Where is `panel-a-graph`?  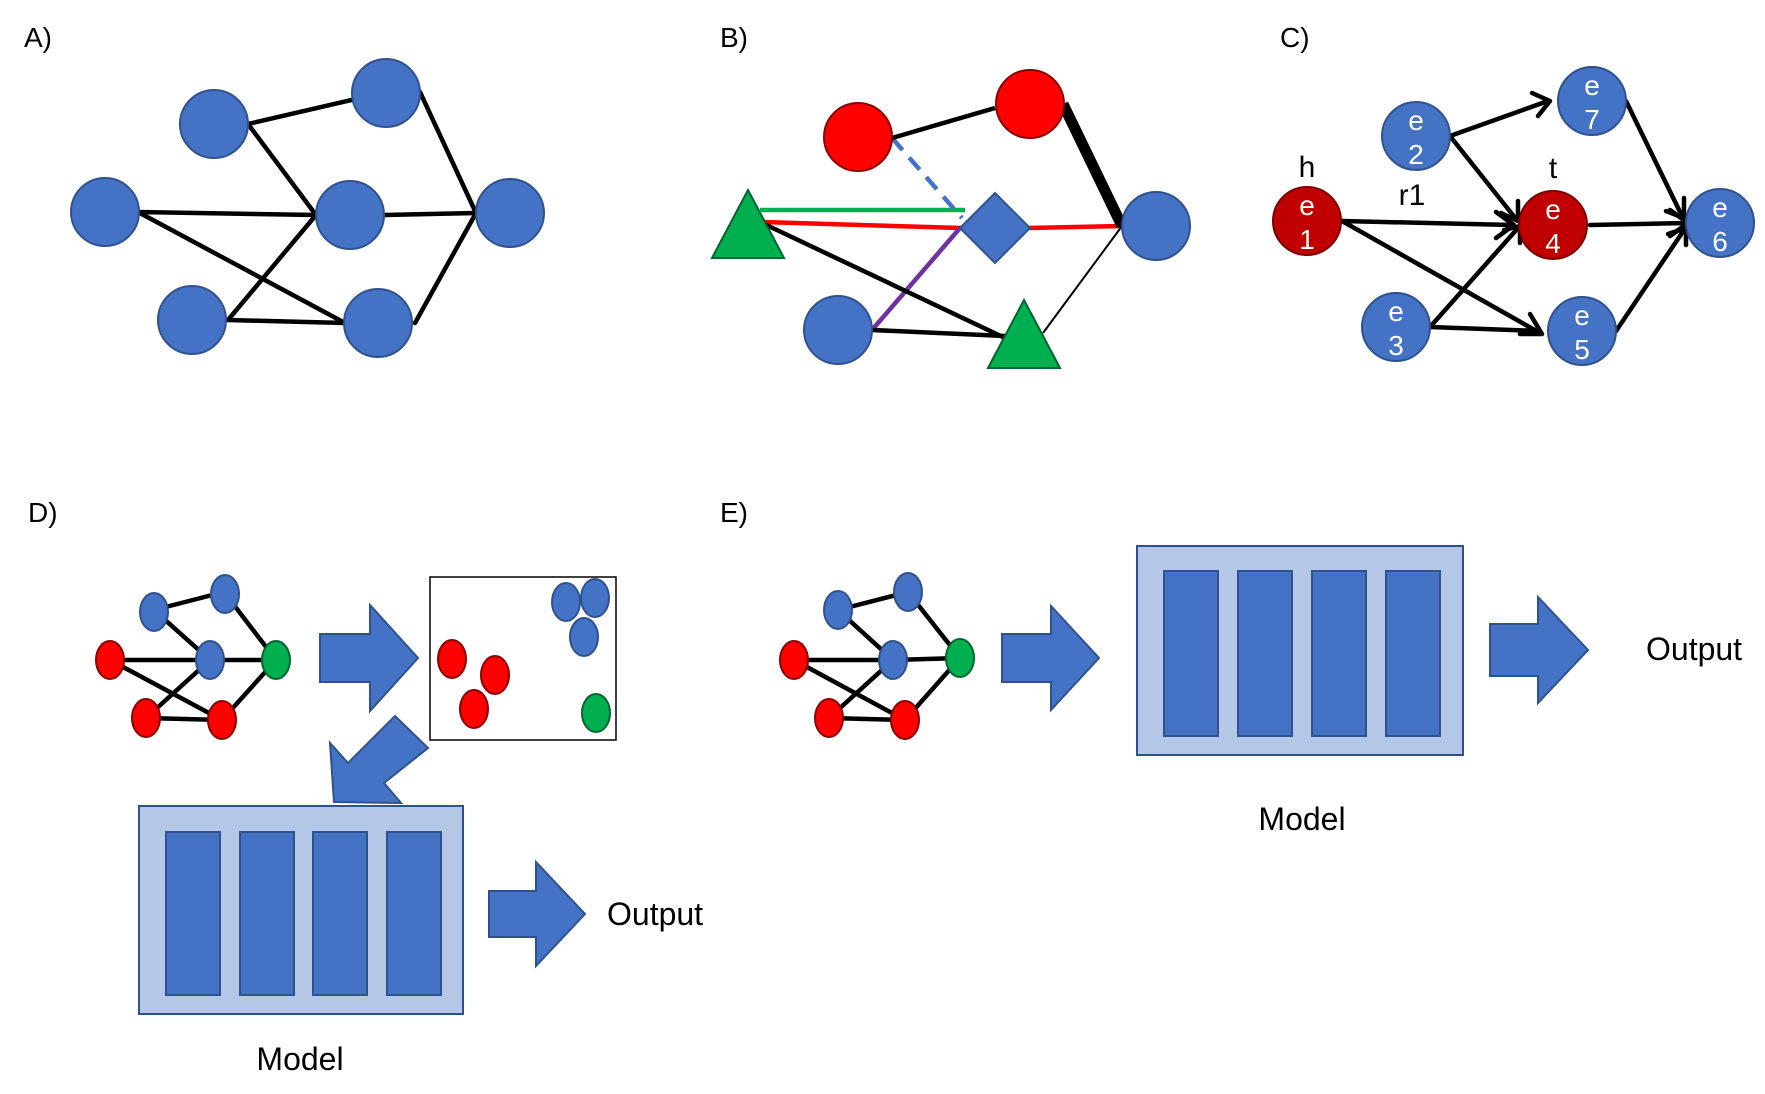 panel-a-graph is located at coordinates (307, 208).